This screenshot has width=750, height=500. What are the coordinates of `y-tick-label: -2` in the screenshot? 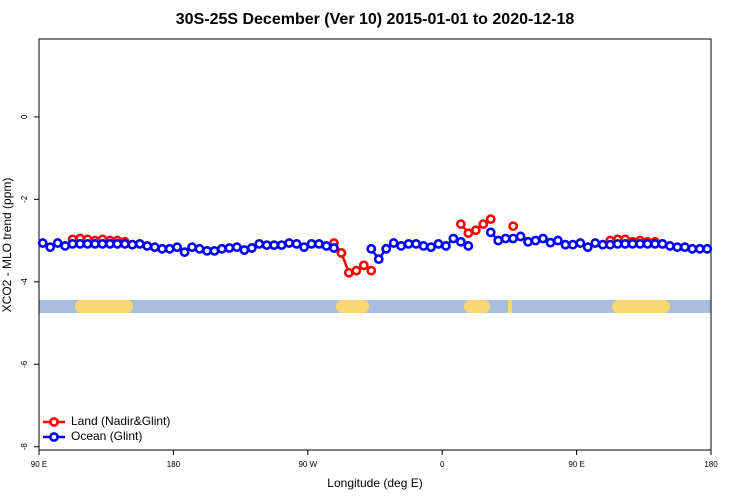 It's located at (24, 199).